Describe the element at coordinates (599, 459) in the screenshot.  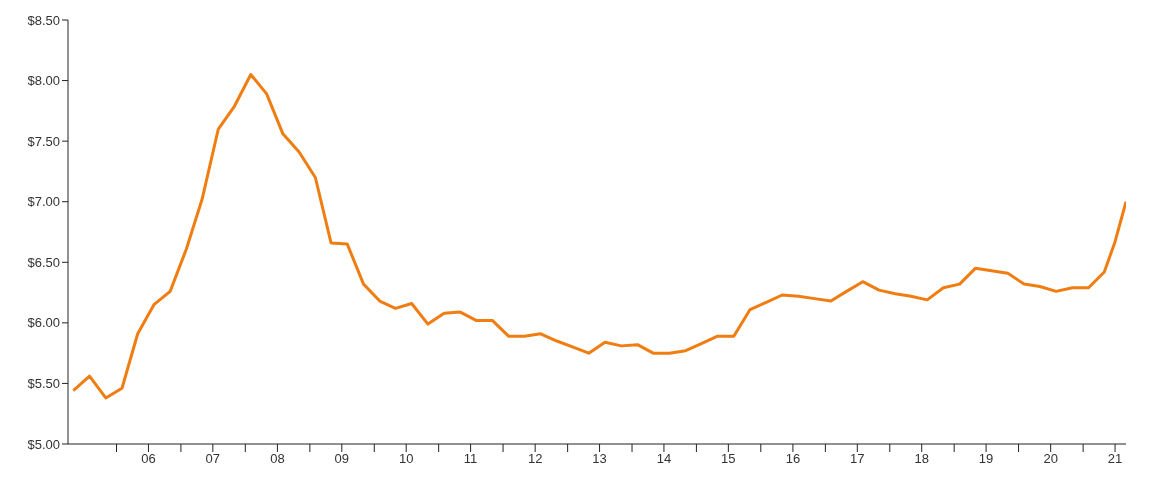
I see `x-tick-label: 13` at that location.